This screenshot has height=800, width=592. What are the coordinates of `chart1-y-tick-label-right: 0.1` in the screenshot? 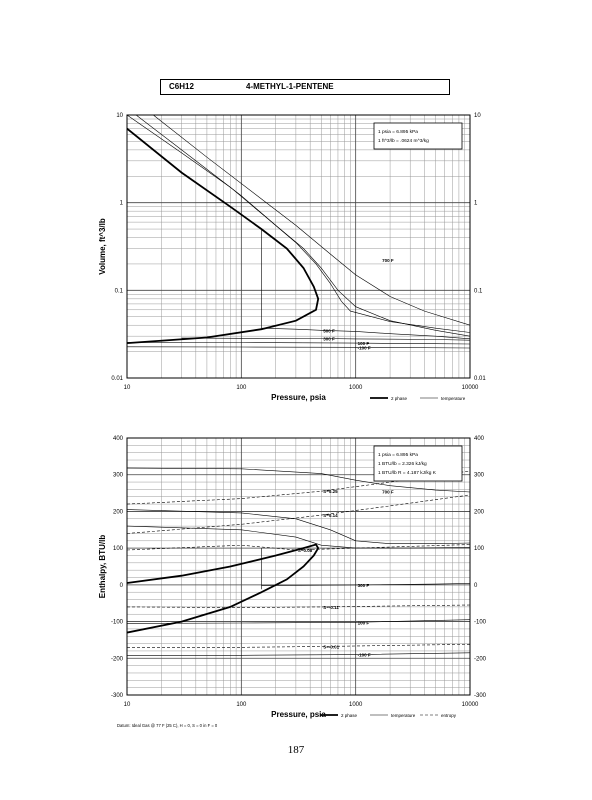 It's located at (478, 291).